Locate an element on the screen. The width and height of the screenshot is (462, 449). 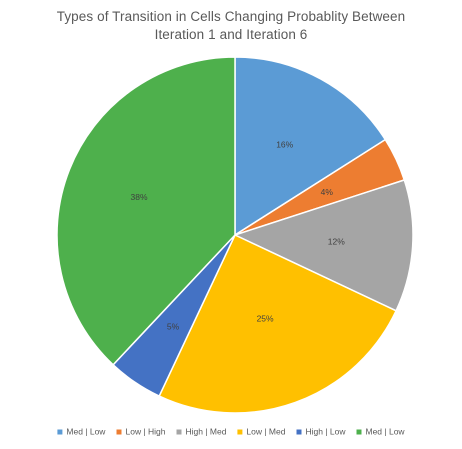
chart-title-line-2: Iteration 1 and Iteration 6 is located at coordinates (231, 34).